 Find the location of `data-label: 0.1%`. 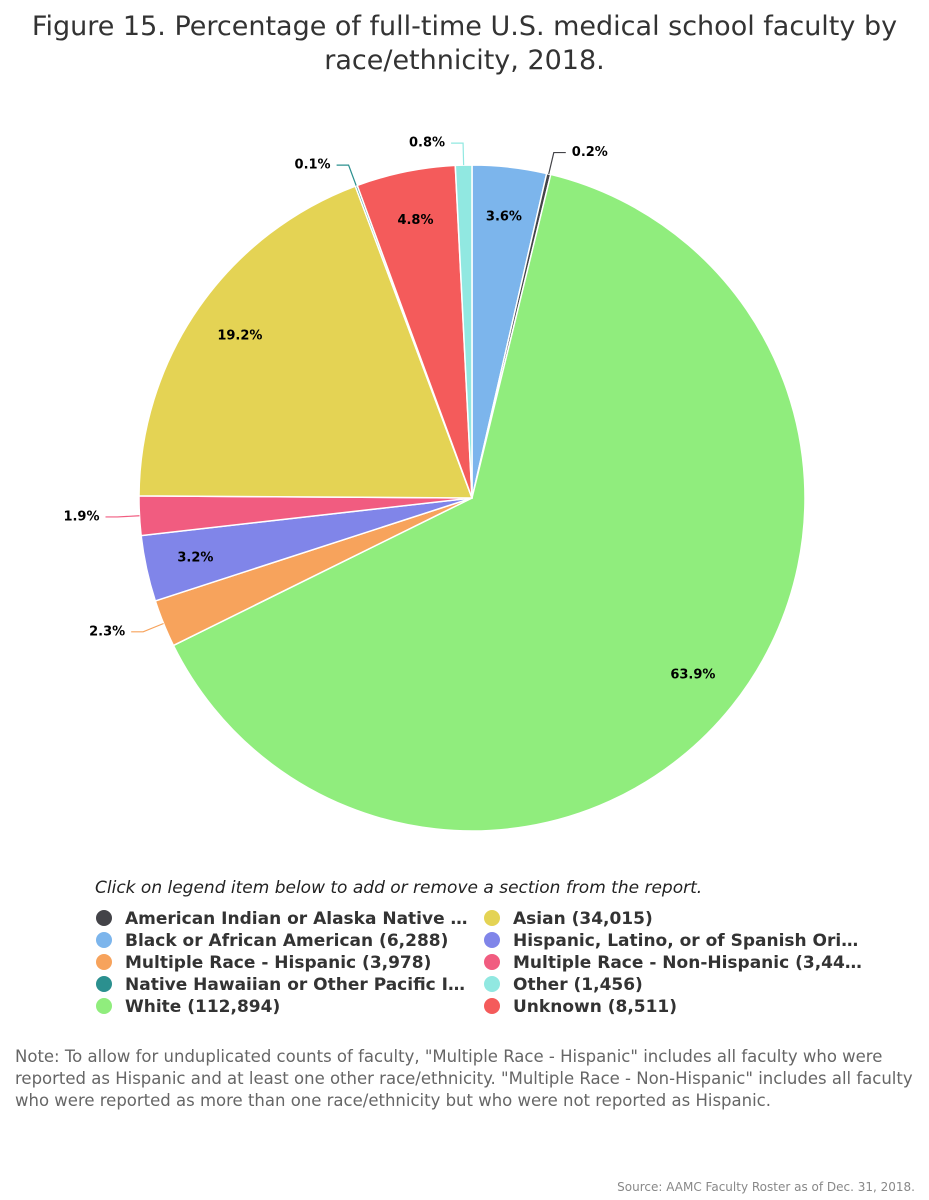

data-label: 0.1% is located at coordinates (313, 165).